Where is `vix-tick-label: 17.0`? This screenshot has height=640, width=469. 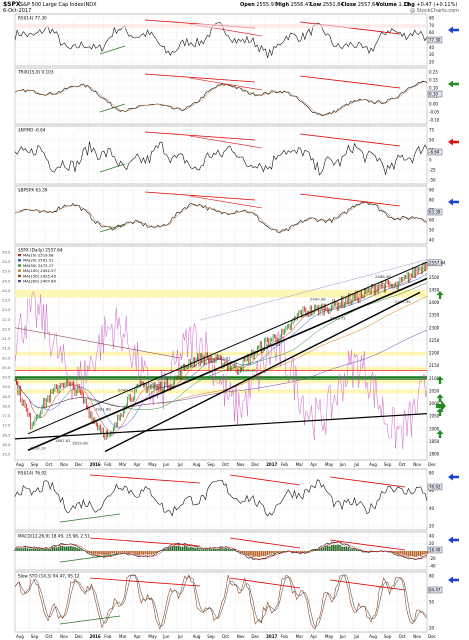 vix-tick-label: 17.0 is located at coordinates (6, 425).